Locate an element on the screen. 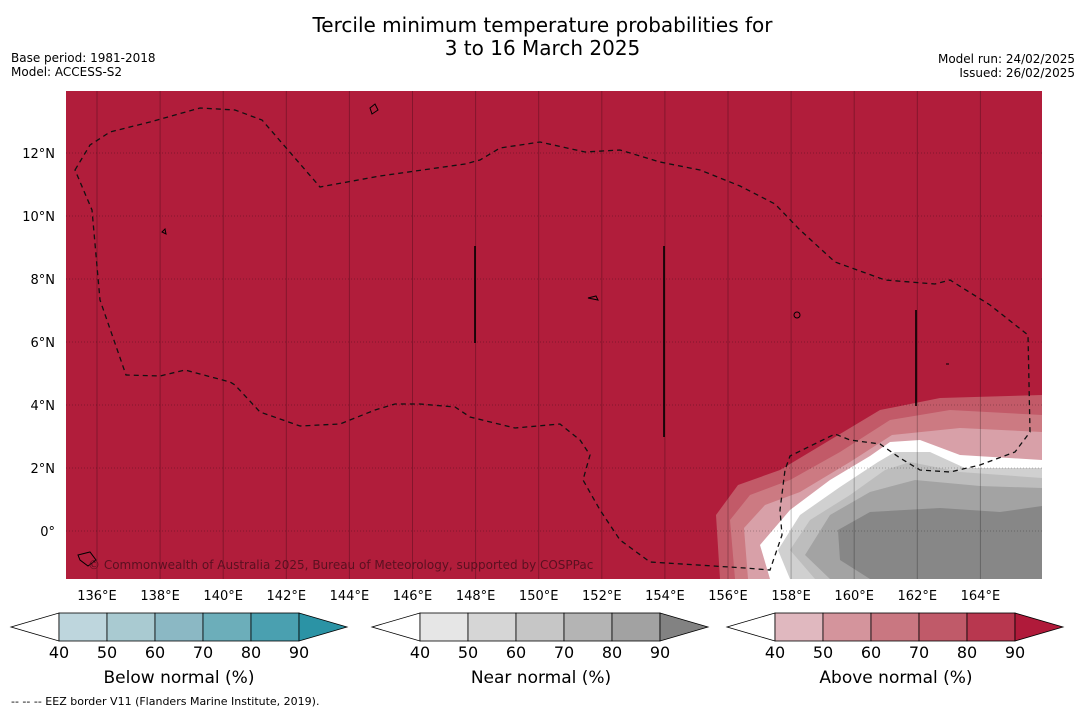  x-tick-label: 140°E is located at coordinates (223, 596).